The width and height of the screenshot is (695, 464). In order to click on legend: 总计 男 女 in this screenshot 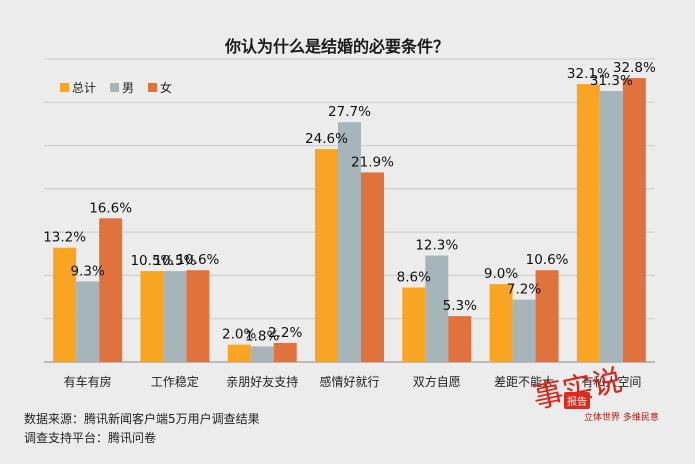, I will do `click(116, 87)`.